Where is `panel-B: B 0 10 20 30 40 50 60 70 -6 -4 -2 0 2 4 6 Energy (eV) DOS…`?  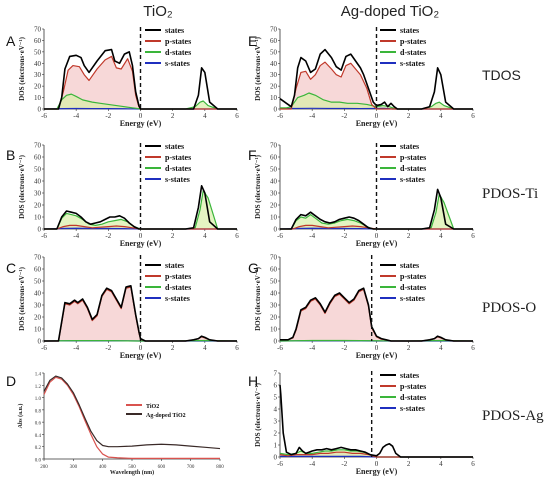
panel-B: B 0 10 20 30 40 50 60 70 -6 -4 -2 0 2 4 6 Energy (eV) DOS… is located at coordinates (122, 195).